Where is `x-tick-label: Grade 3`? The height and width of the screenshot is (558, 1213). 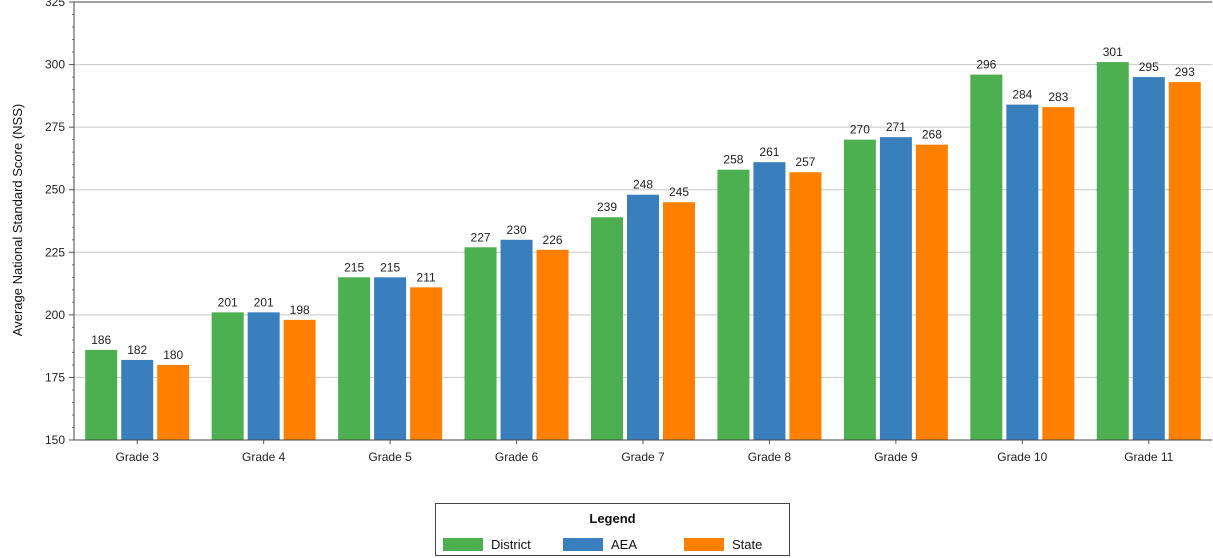 x-tick-label: Grade 3 is located at coordinates (138, 457).